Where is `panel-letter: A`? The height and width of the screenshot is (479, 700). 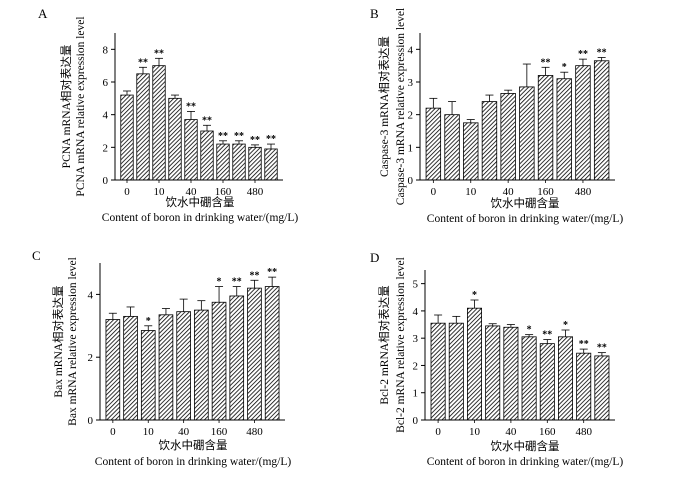
panel-letter: A is located at coordinates (43, 13).